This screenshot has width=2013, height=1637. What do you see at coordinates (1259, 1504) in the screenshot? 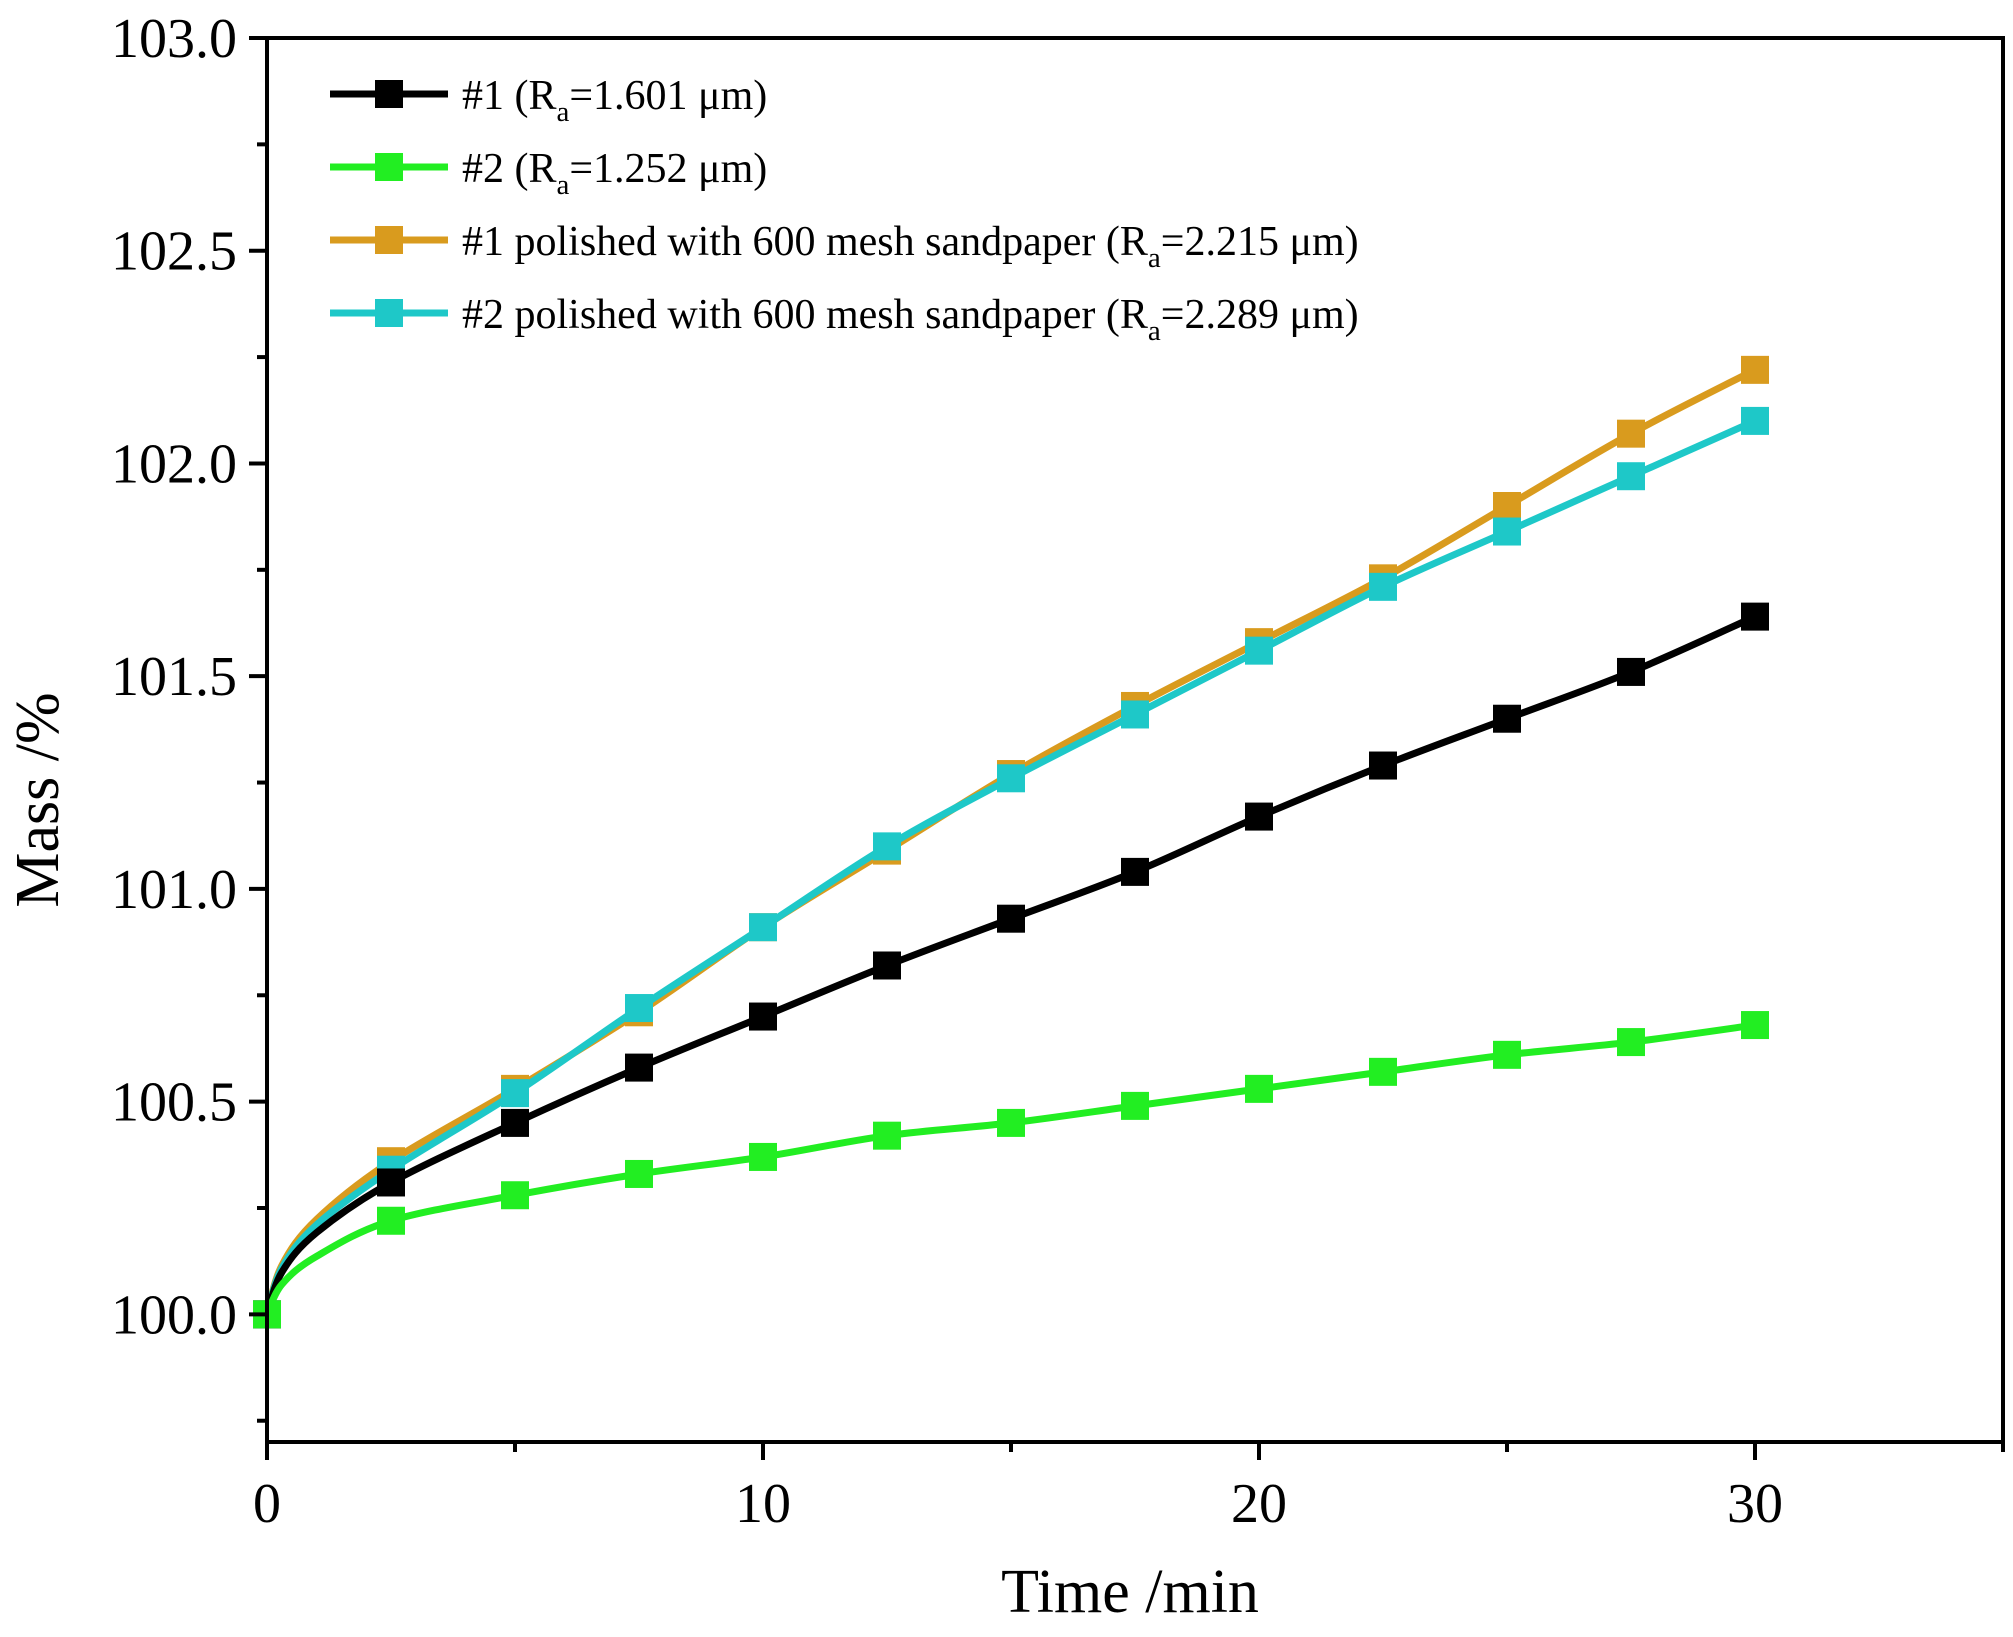
I see `x-tick-label: 20` at bounding box center [1259, 1504].